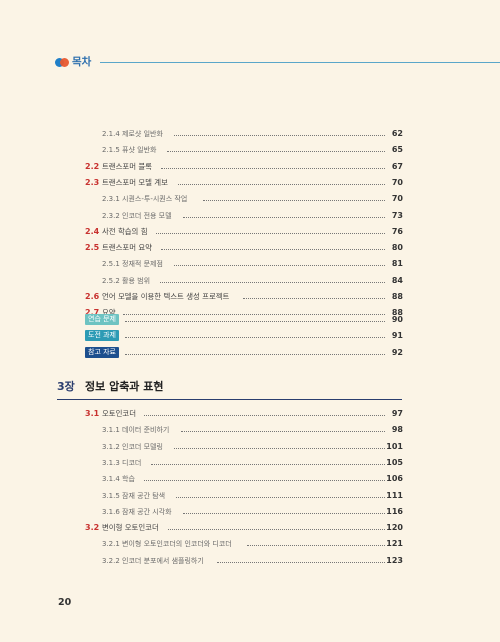  I want to click on toc-entry: 3.1.3 디코더 105, so click(250, 463).